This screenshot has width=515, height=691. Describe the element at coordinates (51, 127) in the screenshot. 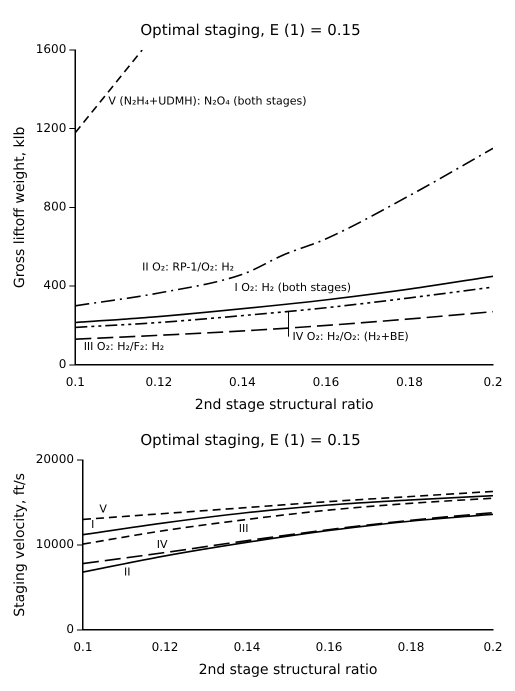

I see `y-tick-label: 1200` at that location.